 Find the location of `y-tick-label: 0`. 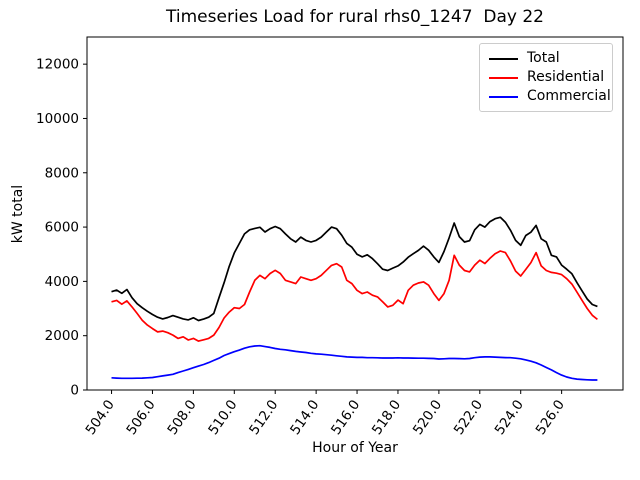

y-tick-label: 0 is located at coordinates (74, 391).